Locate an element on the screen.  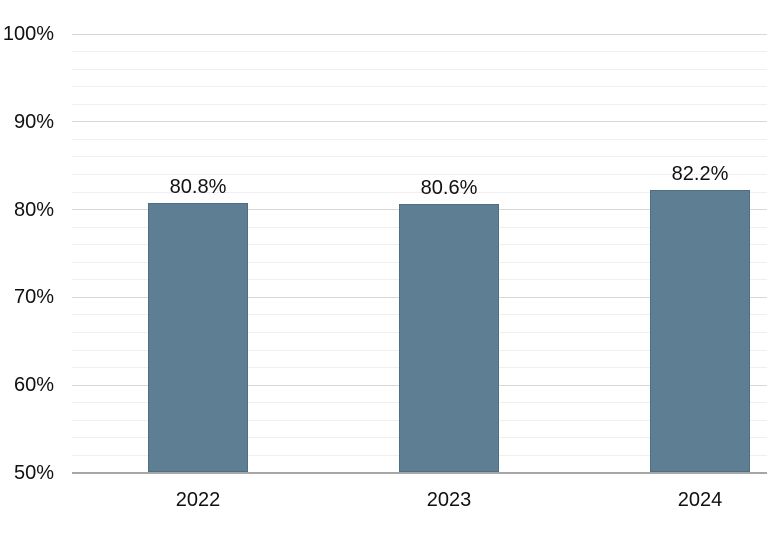
bar-value-label: 80.6% is located at coordinates (449, 188).